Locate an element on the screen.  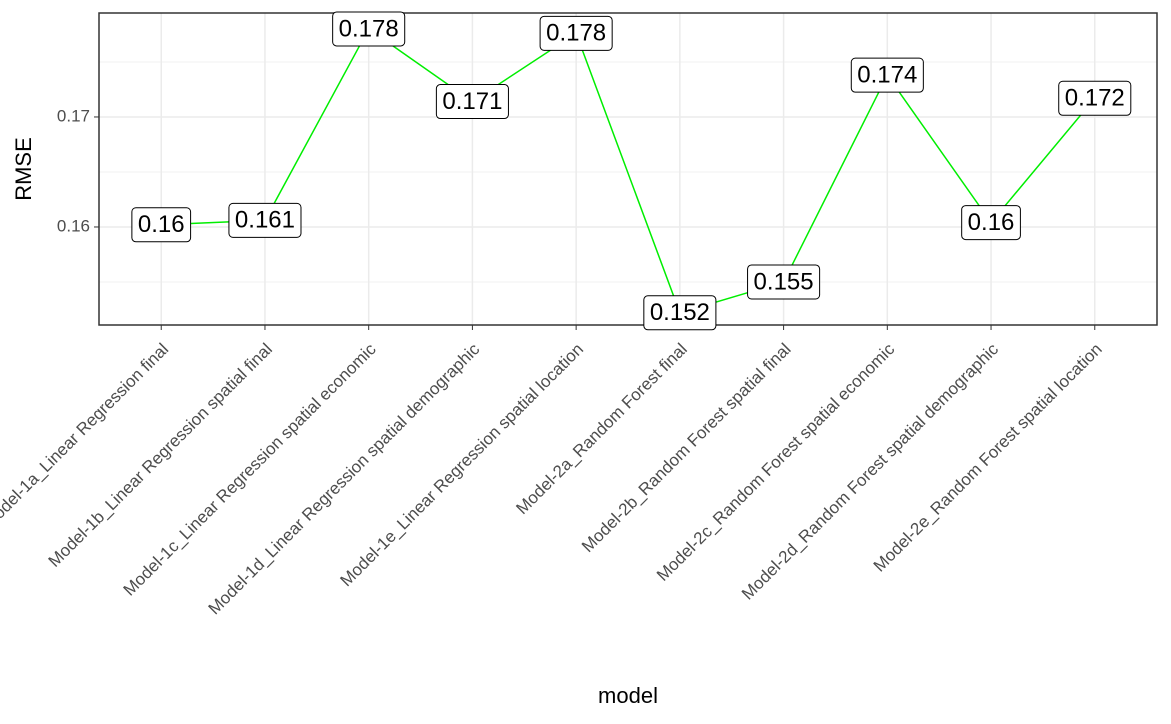
y-axis-title: RMSE is located at coordinates (23, 169).